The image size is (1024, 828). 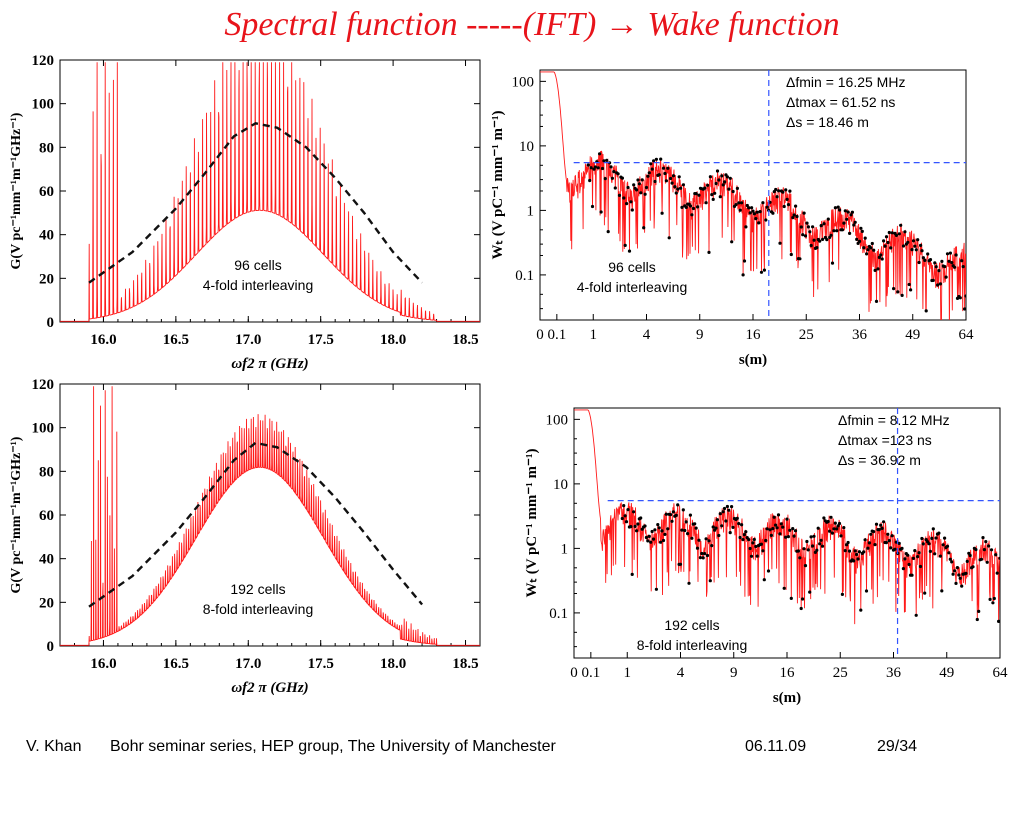 What do you see at coordinates (526, 147) in the screenshot?
I see `wake-96-ytick-label: 10` at bounding box center [526, 147].